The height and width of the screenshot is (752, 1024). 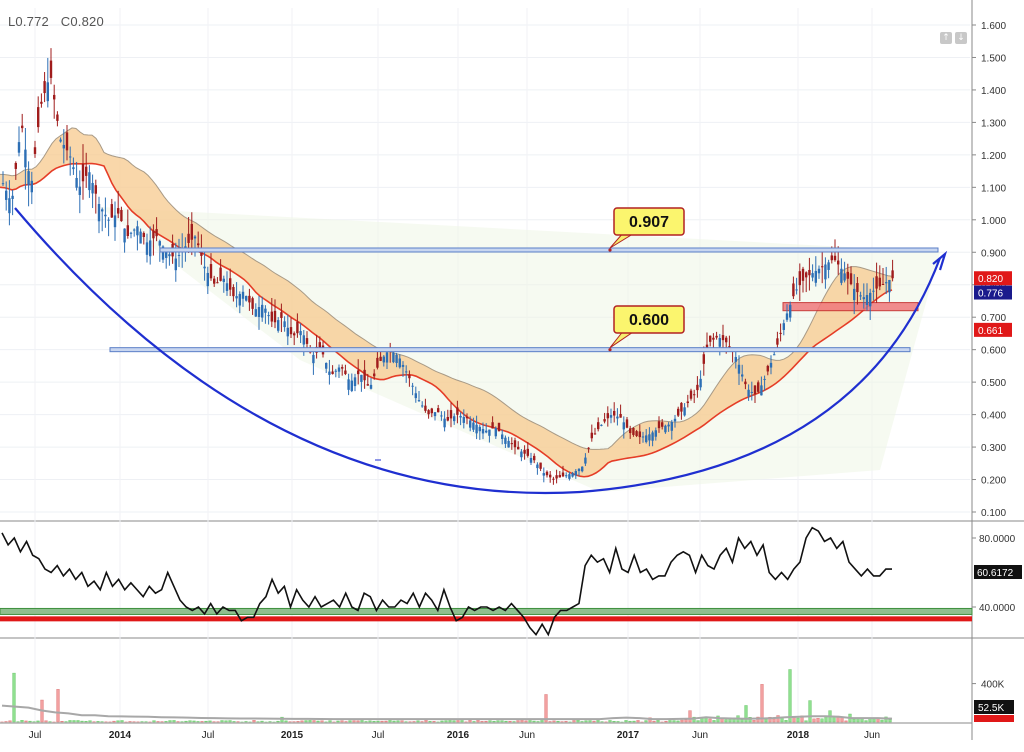 I want to click on rsi-green-band, so click(x=486, y=611).